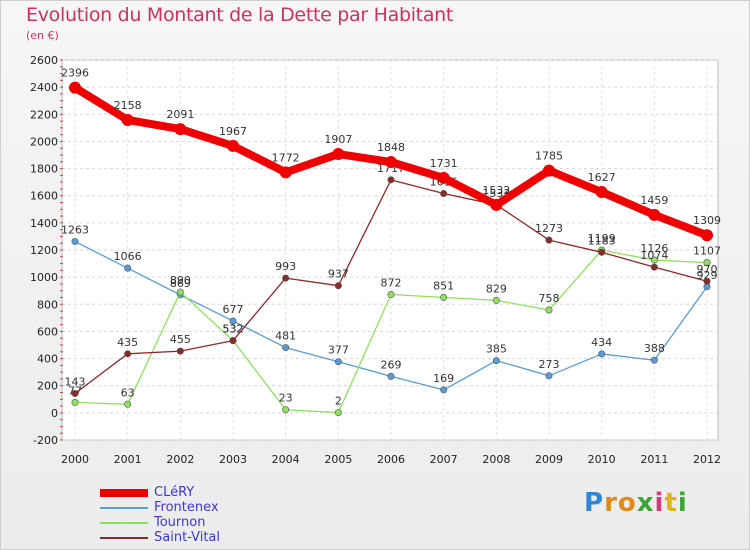 The height and width of the screenshot is (550, 750). What do you see at coordinates (286, 157) in the screenshot?
I see `data-label: 1772` at bounding box center [286, 157].